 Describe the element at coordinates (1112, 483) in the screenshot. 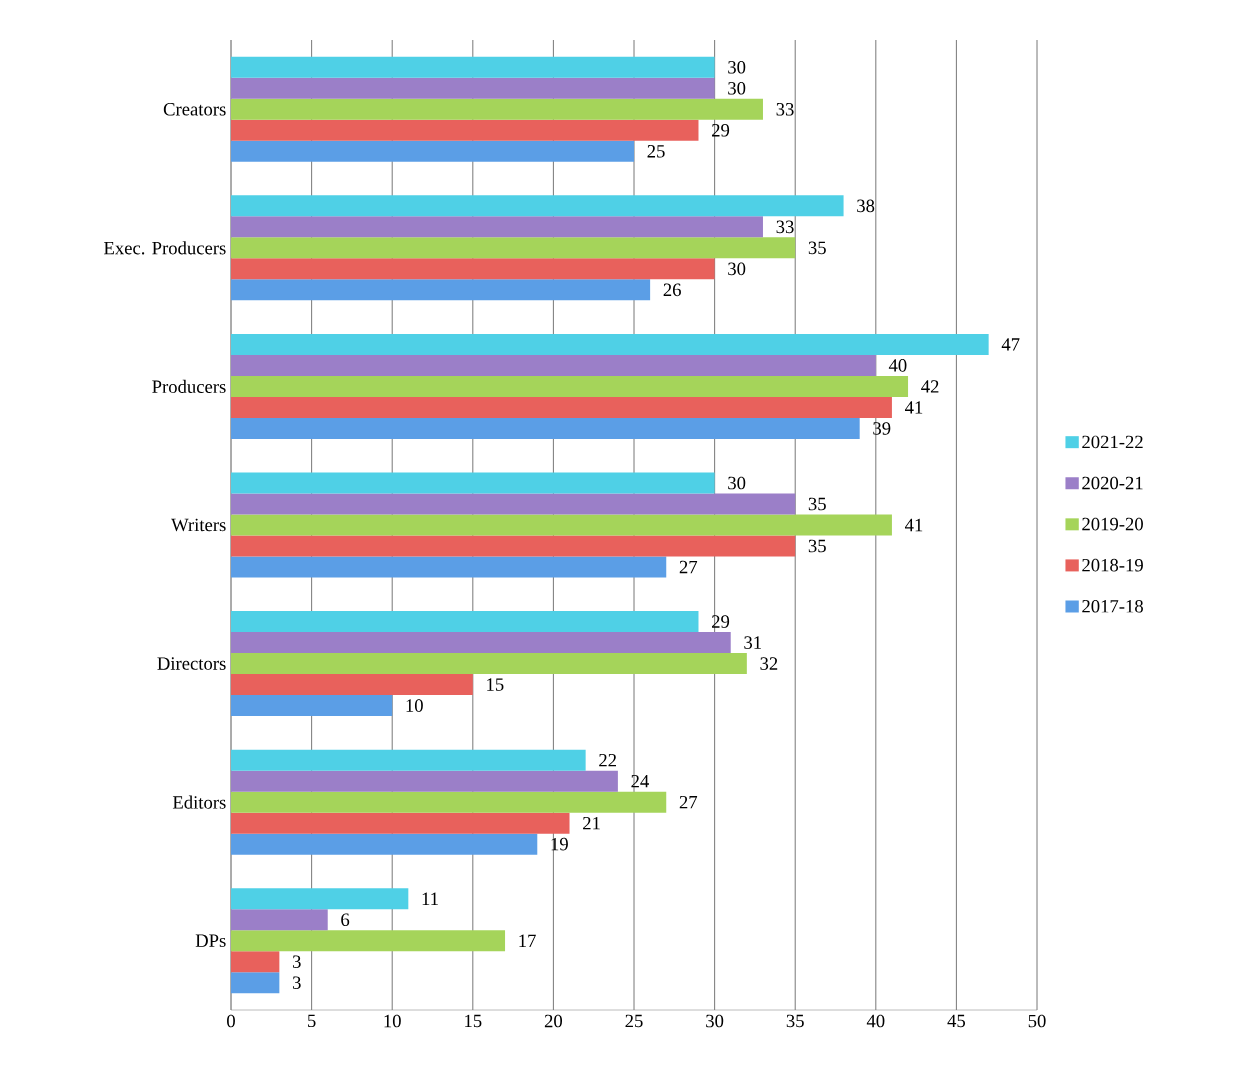

I see `legend-label: 2020-21` at that location.